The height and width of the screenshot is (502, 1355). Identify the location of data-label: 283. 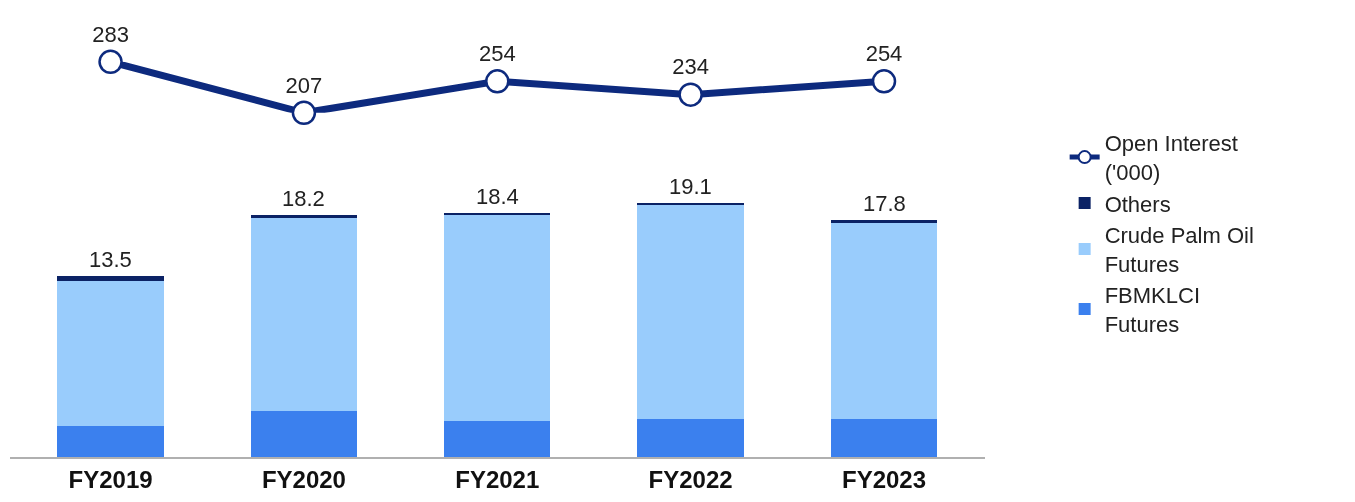
(110, 34).